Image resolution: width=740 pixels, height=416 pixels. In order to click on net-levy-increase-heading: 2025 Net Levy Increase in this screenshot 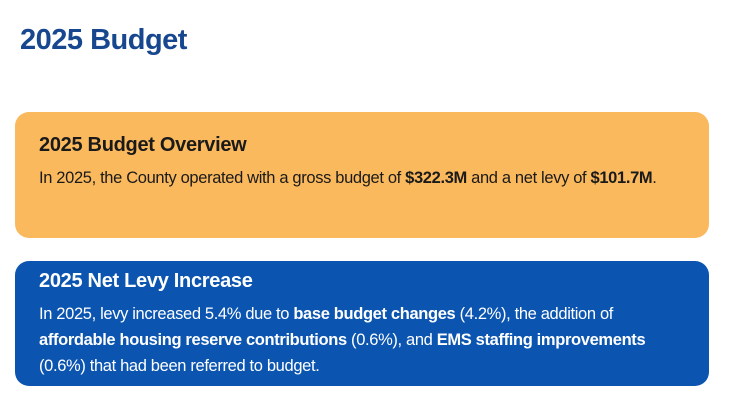, I will do `click(146, 281)`.